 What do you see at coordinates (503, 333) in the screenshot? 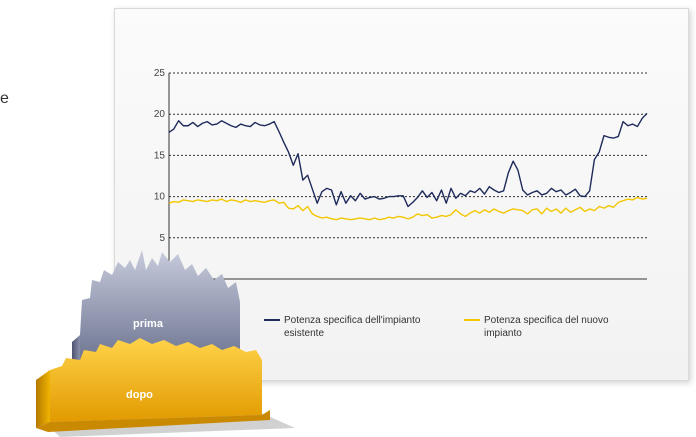
I see `legend-label-1: impianto` at bounding box center [503, 333].